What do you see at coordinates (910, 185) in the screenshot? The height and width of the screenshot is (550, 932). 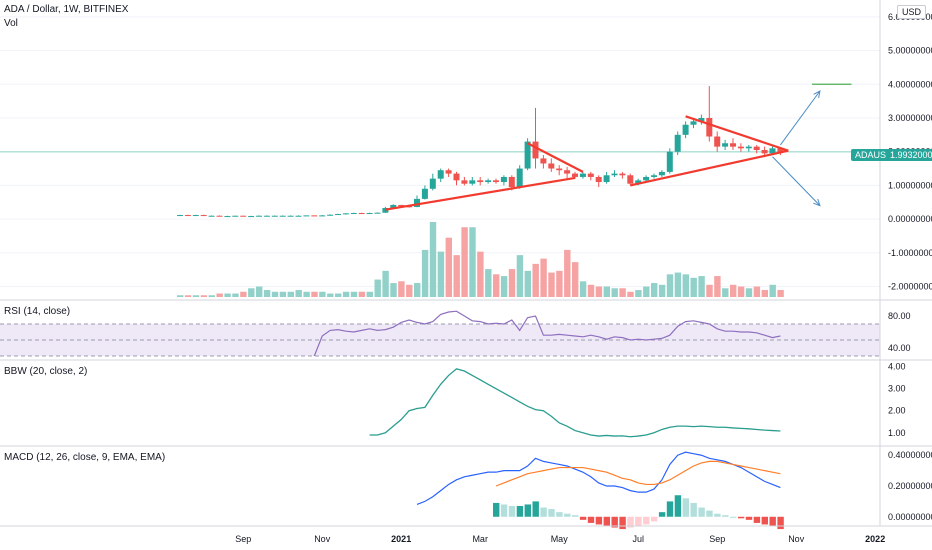 I see `price-tick-label: 1.00000000` at bounding box center [910, 185].